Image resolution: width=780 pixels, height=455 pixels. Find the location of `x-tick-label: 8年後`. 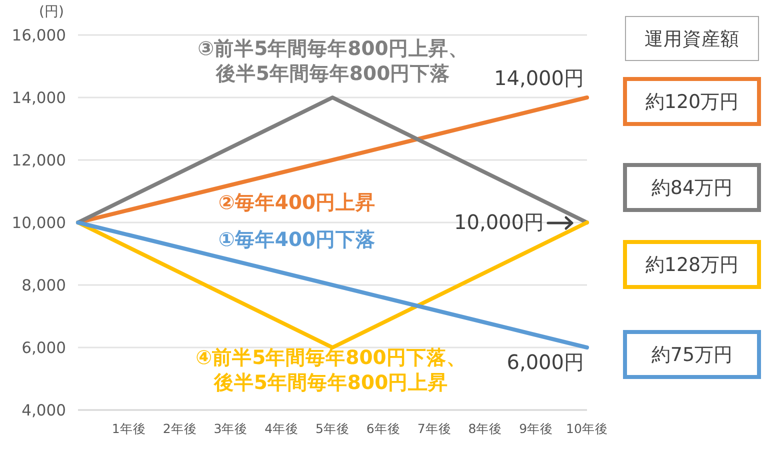

x-tick-label: 8年後 is located at coordinates (485, 428).